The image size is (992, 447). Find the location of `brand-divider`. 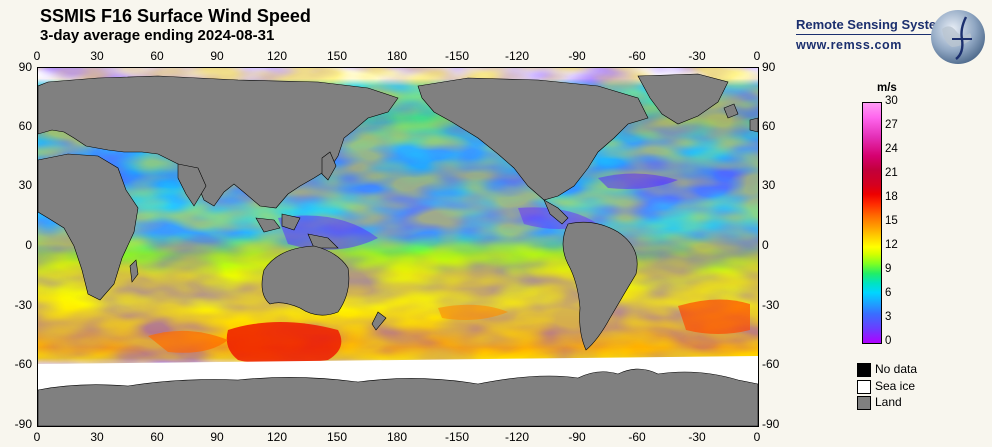

brand-divider is located at coordinates (871, 34).